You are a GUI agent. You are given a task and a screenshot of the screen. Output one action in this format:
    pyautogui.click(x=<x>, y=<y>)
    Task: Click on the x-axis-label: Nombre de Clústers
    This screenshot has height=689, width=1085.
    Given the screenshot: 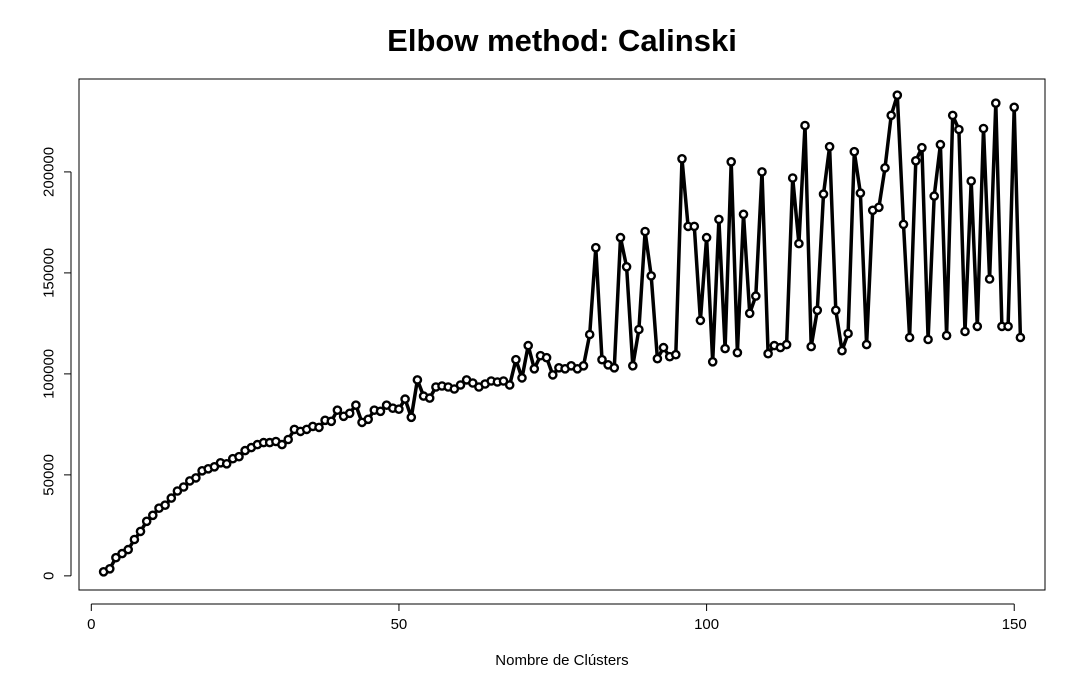 What is the action you would take?
    pyautogui.click(x=561, y=660)
    